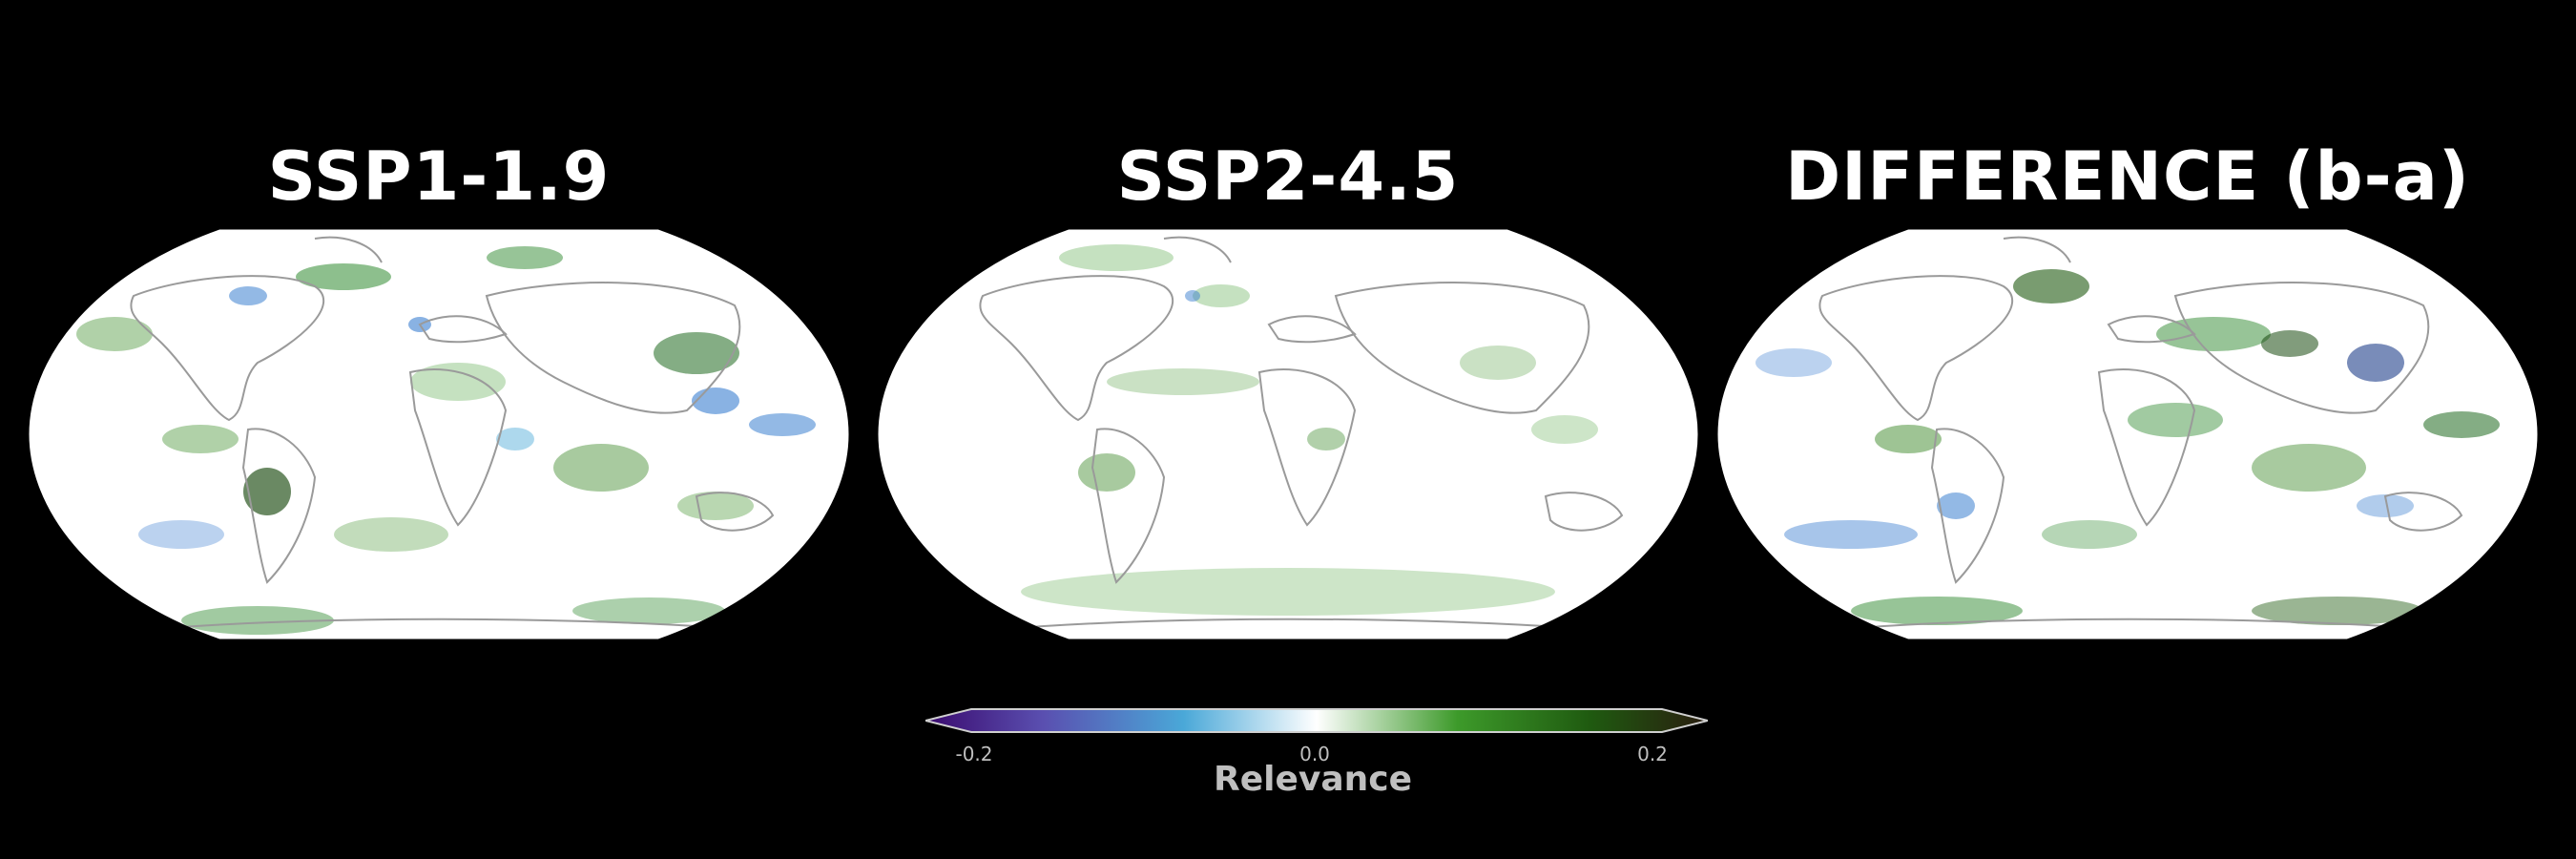  Describe the element at coordinates (2127, 176) in the screenshot. I see `panel-title: DIFFERENCE (b-a)` at that location.